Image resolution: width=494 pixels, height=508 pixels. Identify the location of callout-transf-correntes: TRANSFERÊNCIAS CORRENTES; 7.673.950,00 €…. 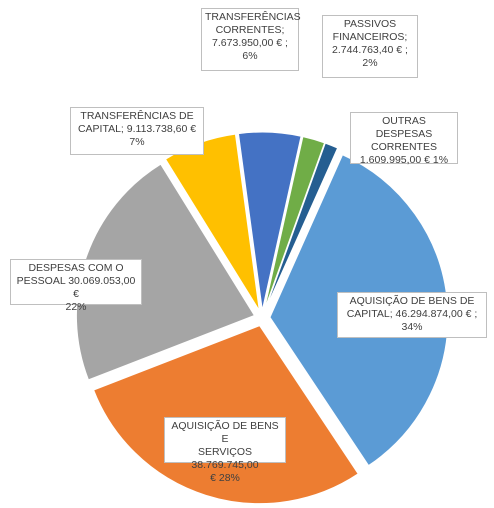
(251, 39).